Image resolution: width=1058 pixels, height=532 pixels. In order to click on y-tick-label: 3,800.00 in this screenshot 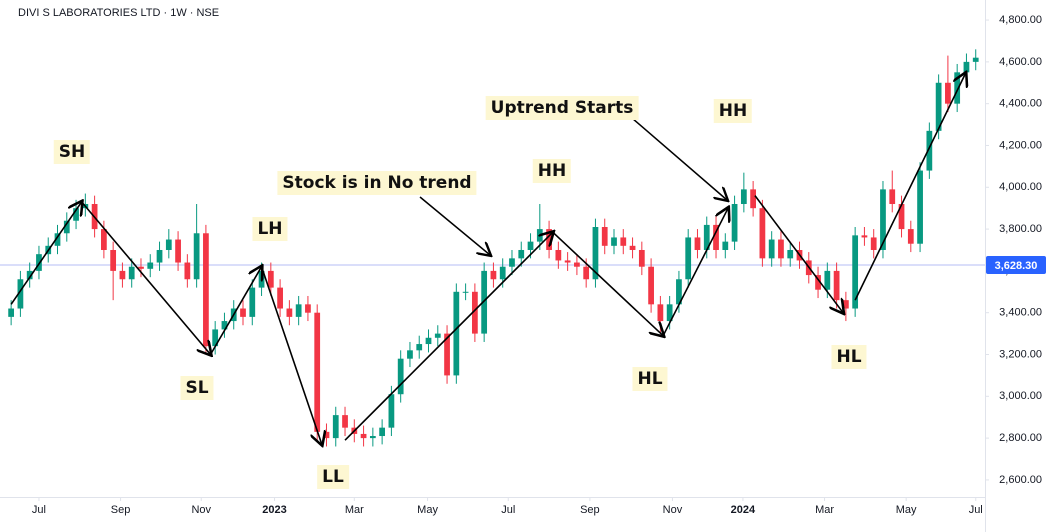, I will do `click(1020, 229)`.